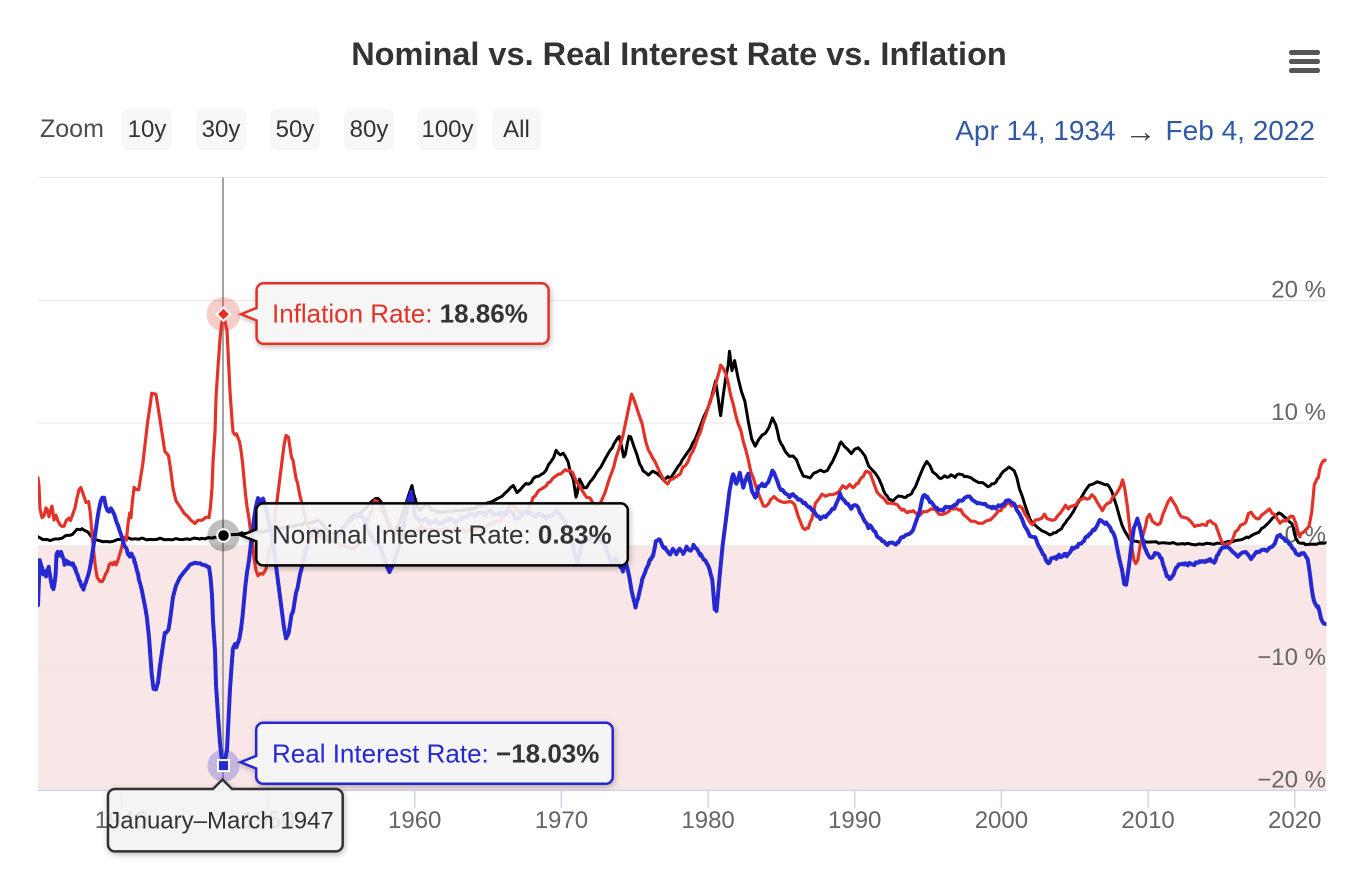  What do you see at coordinates (1147, 820) in the screenshot?
I see `svg-text: 2010` at bounding box center [1147, 820].